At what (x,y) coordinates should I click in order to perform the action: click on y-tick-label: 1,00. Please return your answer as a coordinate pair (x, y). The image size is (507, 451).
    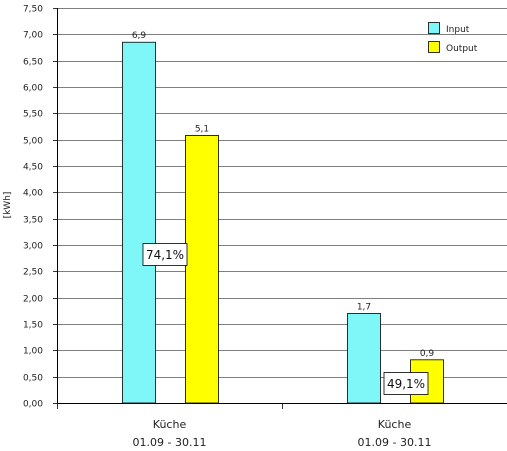
    Looking at the image, I should click on (33, 352).